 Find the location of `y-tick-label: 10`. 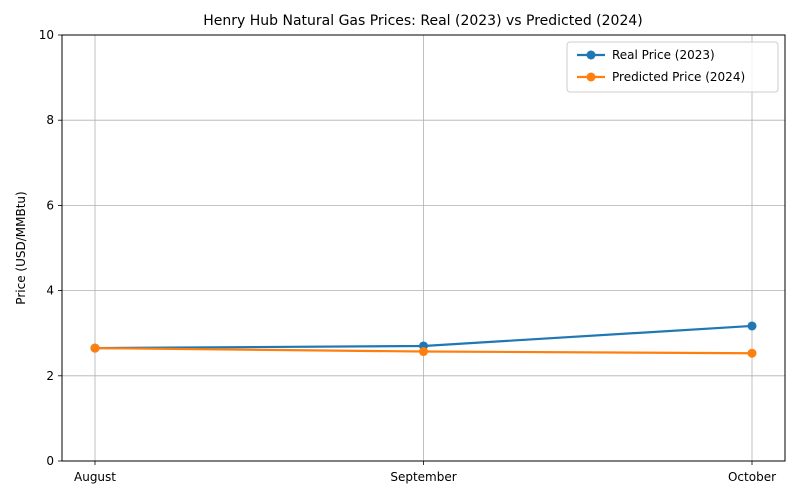

y-tick-label: 10 is located at coordinates (46, 35).